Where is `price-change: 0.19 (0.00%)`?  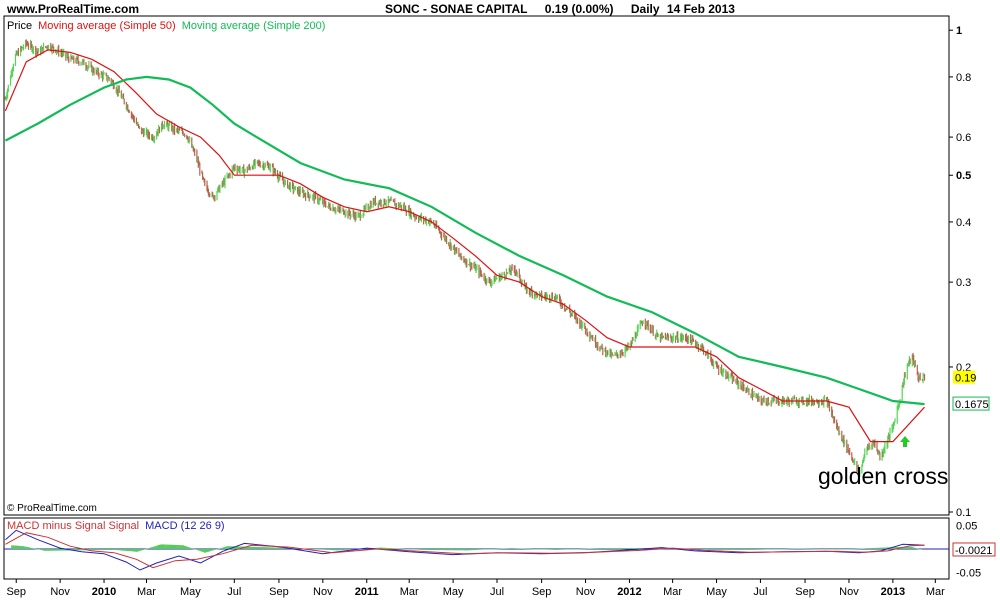 price-change: 0.19 (0.00%) is located at coordinates (579, 9).